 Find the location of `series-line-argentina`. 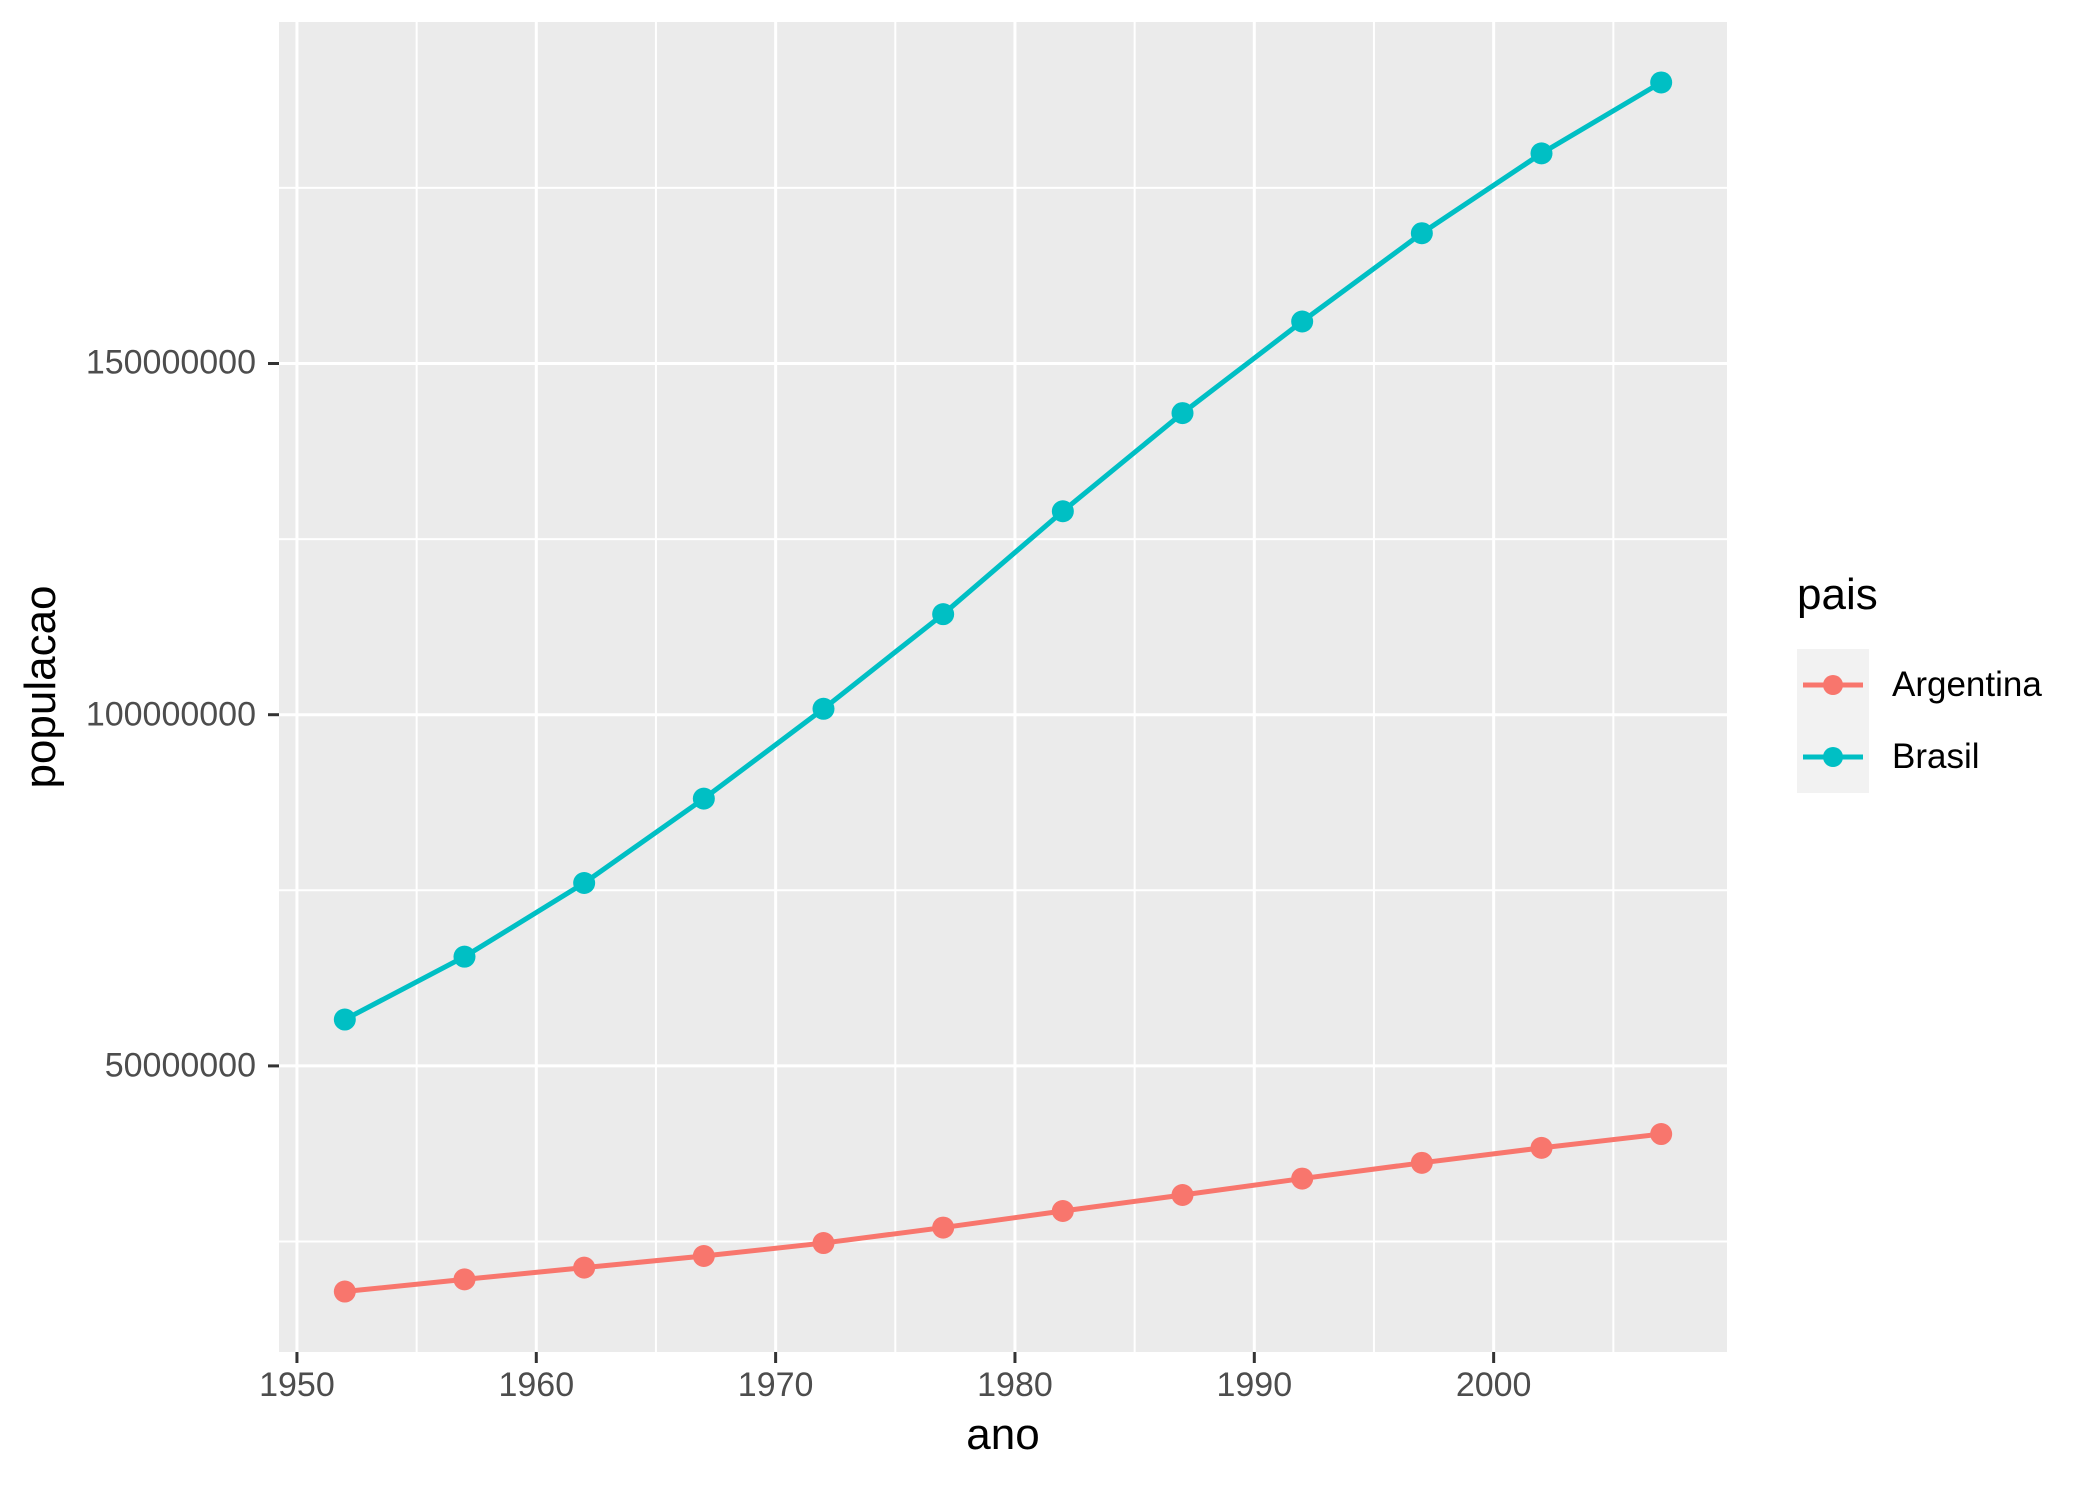

series-line-argentina is located at coordinates (1003, 1213).